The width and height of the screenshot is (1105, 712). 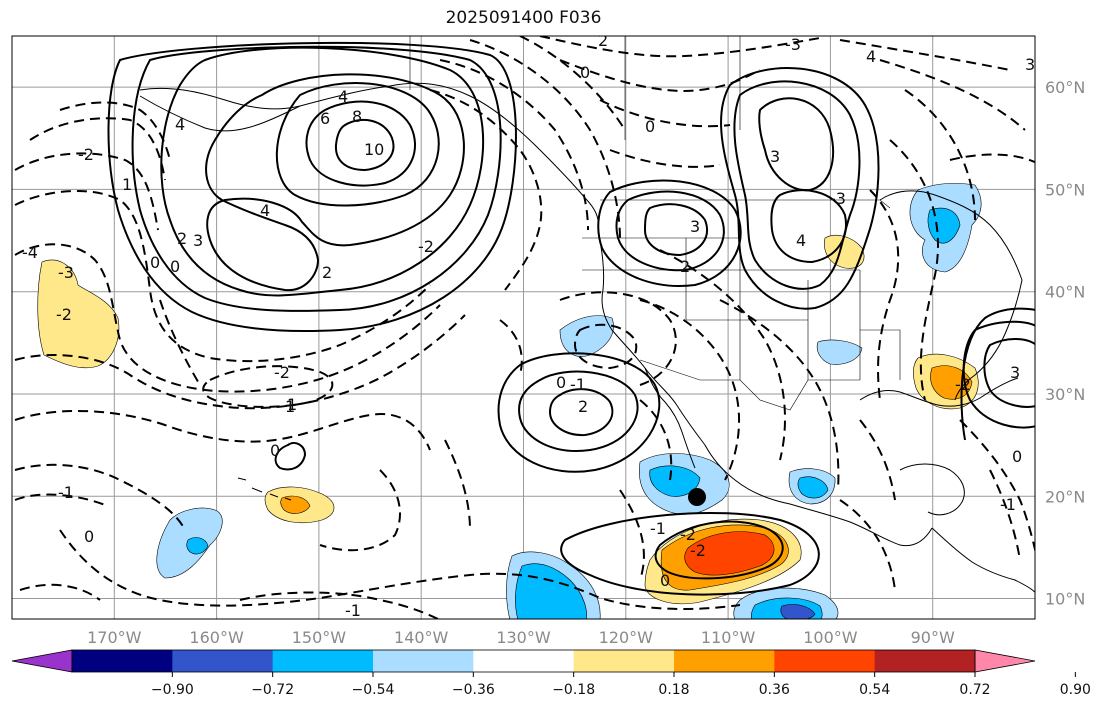 I want to click on latitude-tick-label: 50°N, so click(x=1065, y=189).